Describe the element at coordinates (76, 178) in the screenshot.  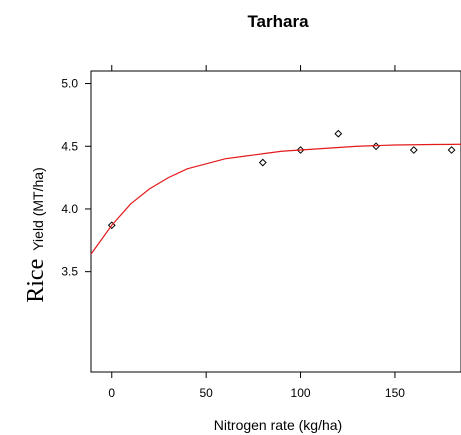
I see `y-axis: 3.5 4.0 4.5 5.0` at that location.